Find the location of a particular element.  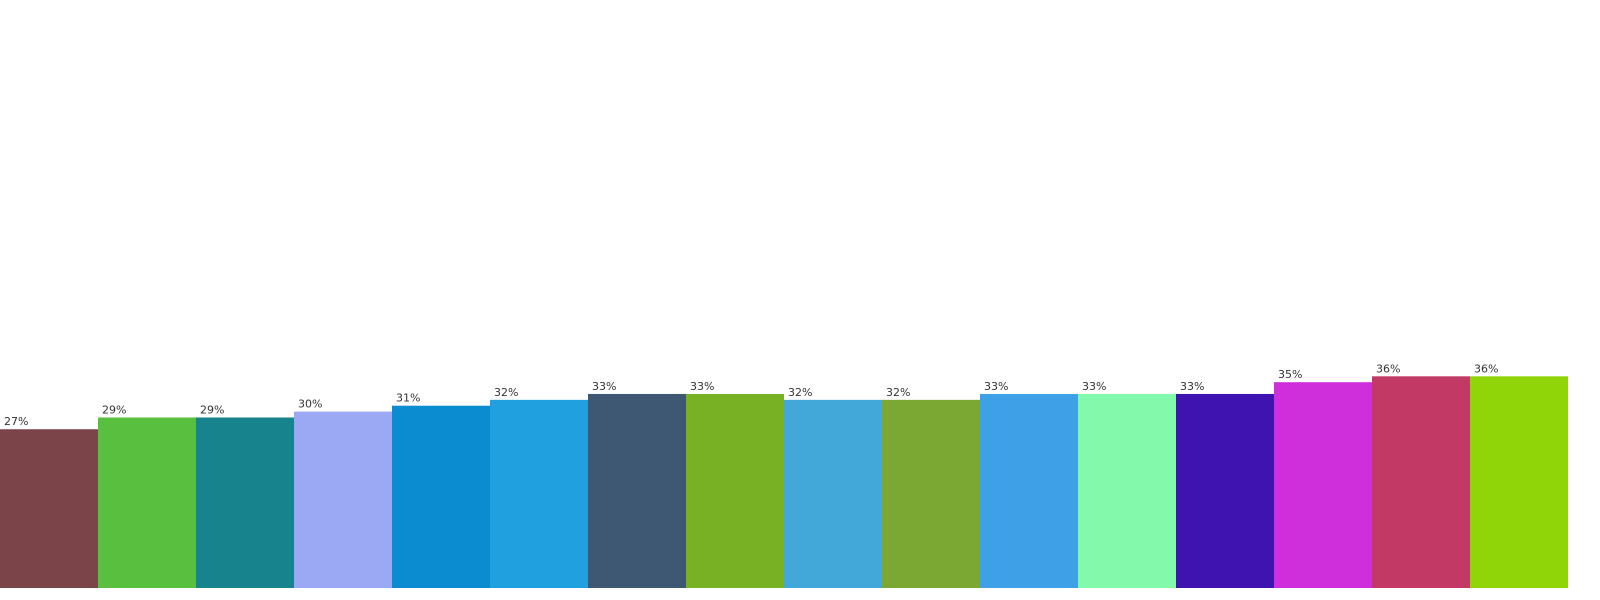

bar-value-label-3: 29% is located at coordinates (212, 409).